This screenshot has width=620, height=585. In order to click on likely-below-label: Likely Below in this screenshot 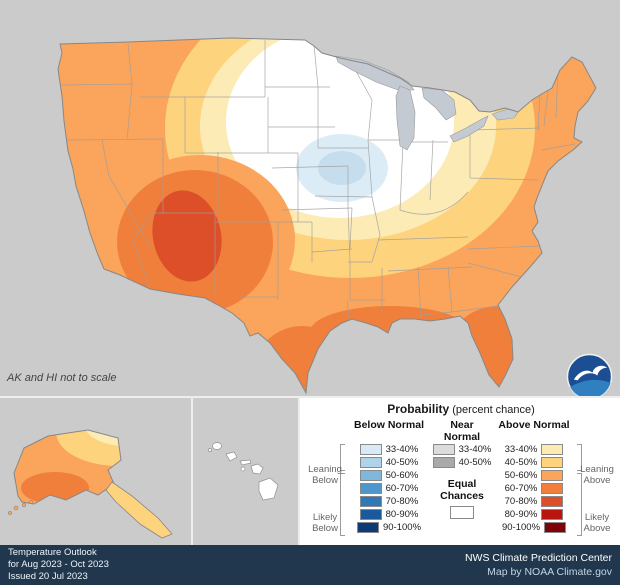, I will do `click(325, 523)`.